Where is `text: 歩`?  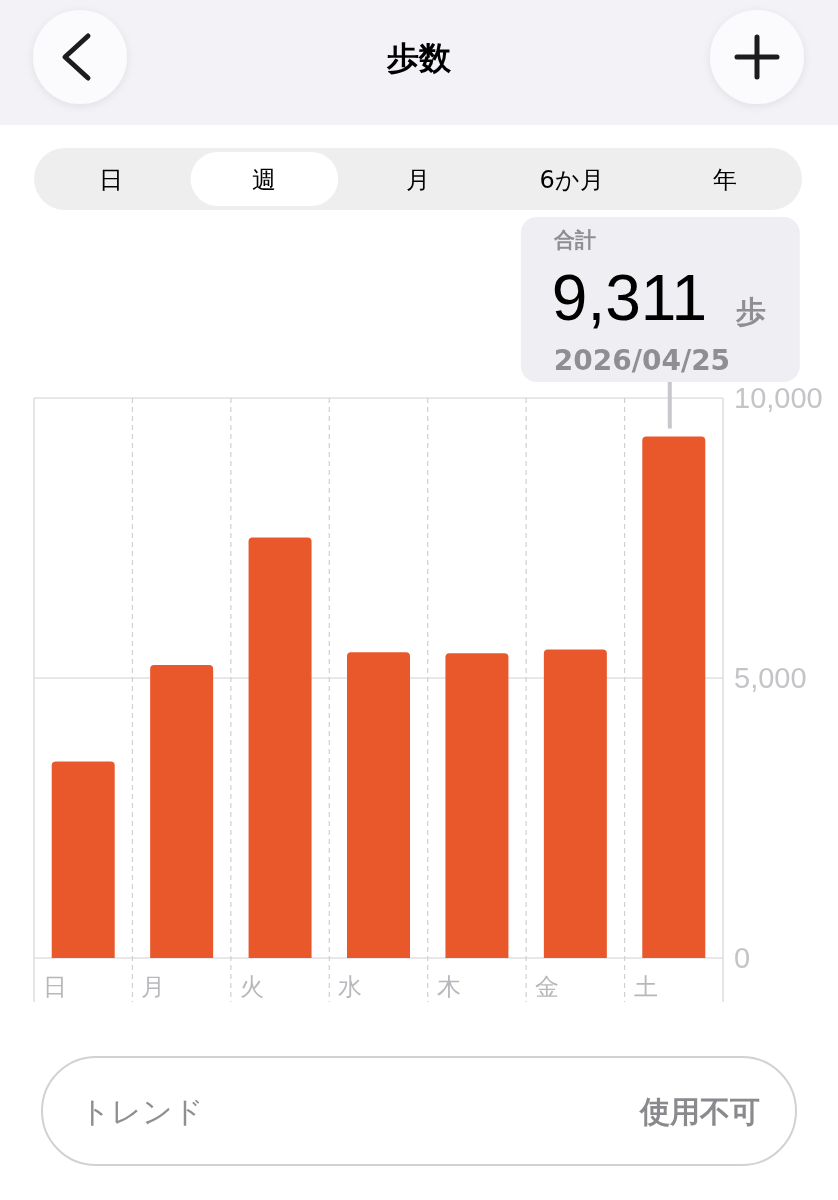 text: 歩 is located at coordinates (750, 311).